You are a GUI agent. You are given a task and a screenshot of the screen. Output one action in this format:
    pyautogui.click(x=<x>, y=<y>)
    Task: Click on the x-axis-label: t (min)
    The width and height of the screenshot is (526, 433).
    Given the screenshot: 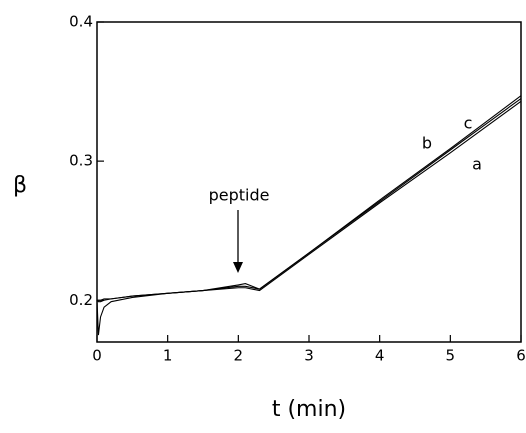 What is the action you would take?
    pyautogui.click(x=309, y=409)
    